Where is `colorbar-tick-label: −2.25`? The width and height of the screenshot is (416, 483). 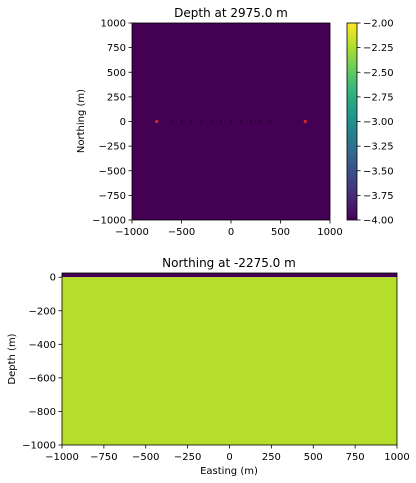 colorbar-tick-label: −2.25 is located at coordinates (378, 48).